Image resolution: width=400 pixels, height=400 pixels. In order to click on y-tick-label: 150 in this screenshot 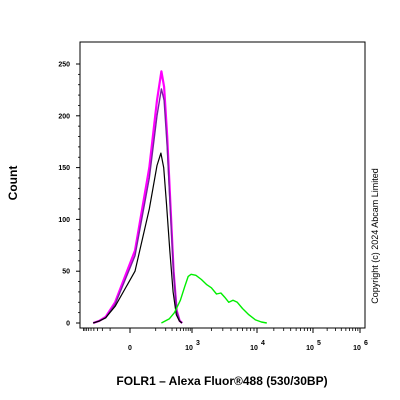, I will do `click(64, 168)`.